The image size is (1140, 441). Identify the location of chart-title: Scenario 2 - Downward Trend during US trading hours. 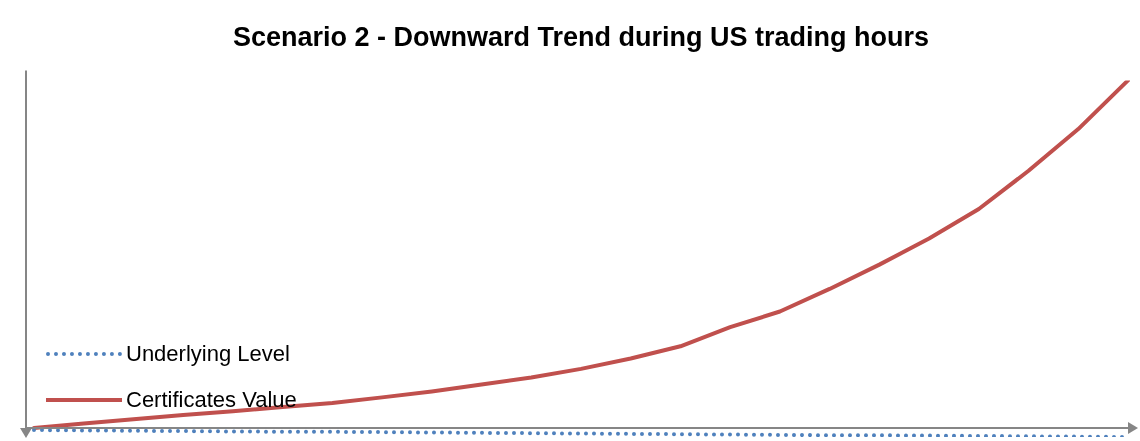
(581, 36).